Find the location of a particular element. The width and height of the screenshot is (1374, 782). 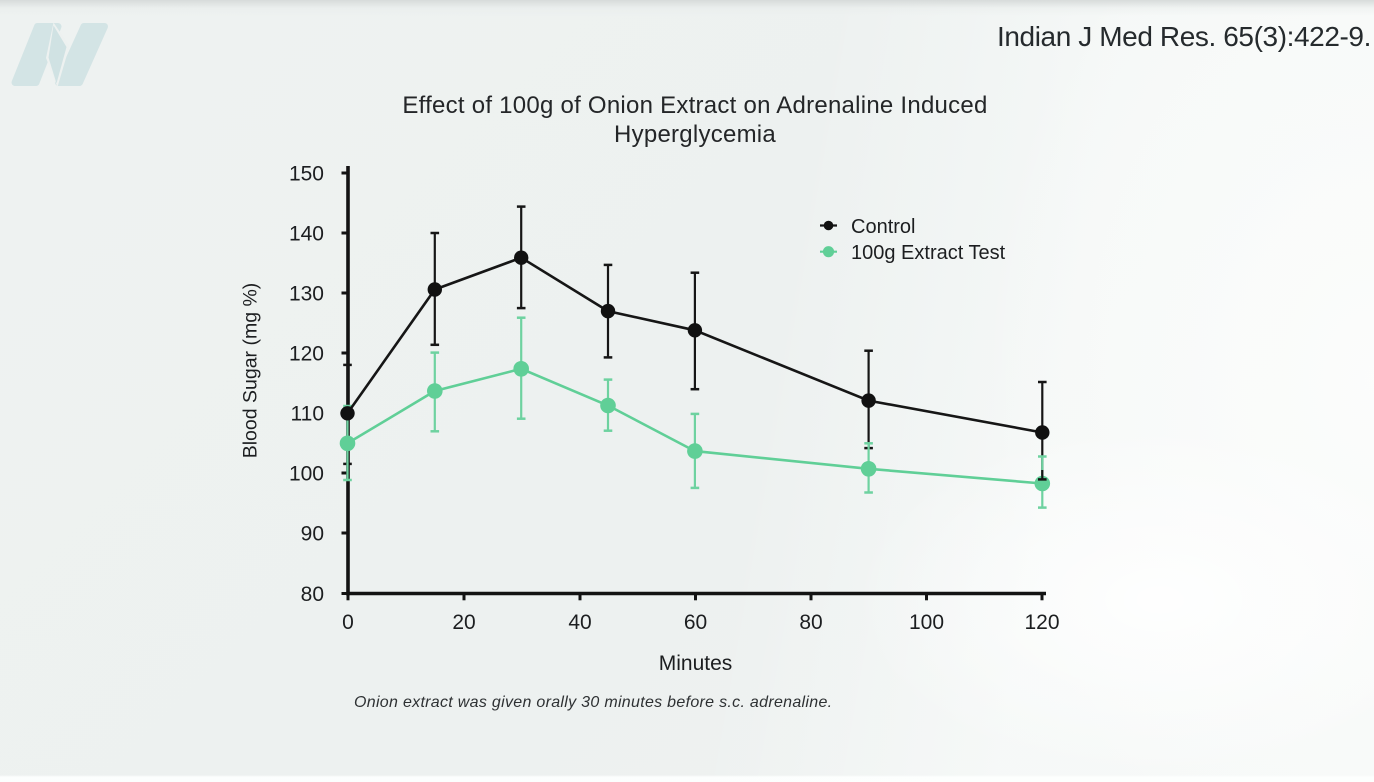

svg-text: 110 is located at coordinates (307, 414).